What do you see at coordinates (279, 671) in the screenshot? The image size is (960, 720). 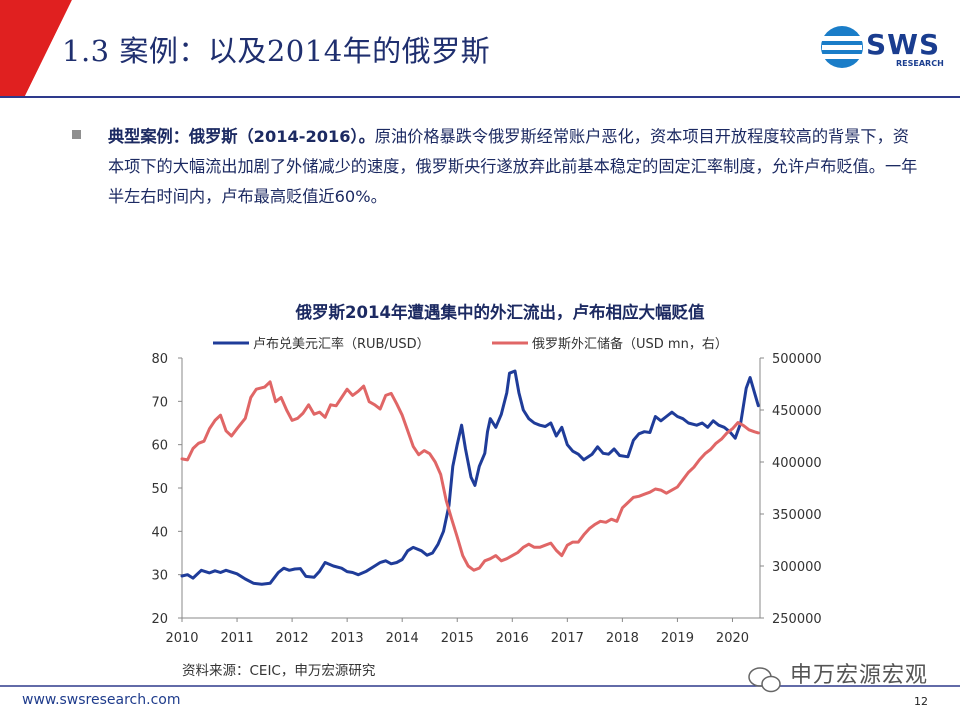 I see `source-note: 资料来源：CEIC，申万宏源研究` at bounding box center [279, 671].